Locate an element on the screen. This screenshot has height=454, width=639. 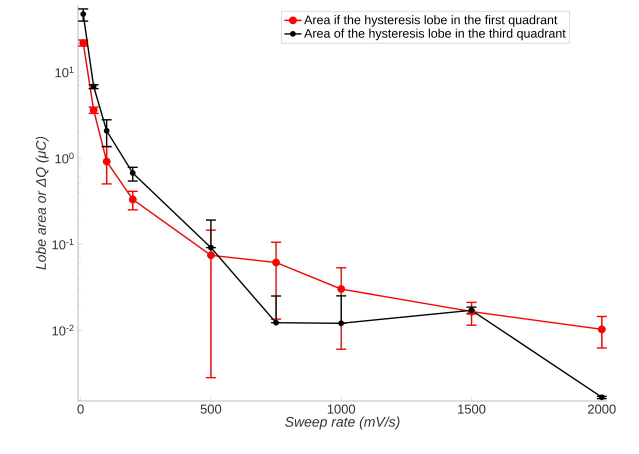
y-tick-label: 10$^{0}$ is located at coordinates (65, 158).